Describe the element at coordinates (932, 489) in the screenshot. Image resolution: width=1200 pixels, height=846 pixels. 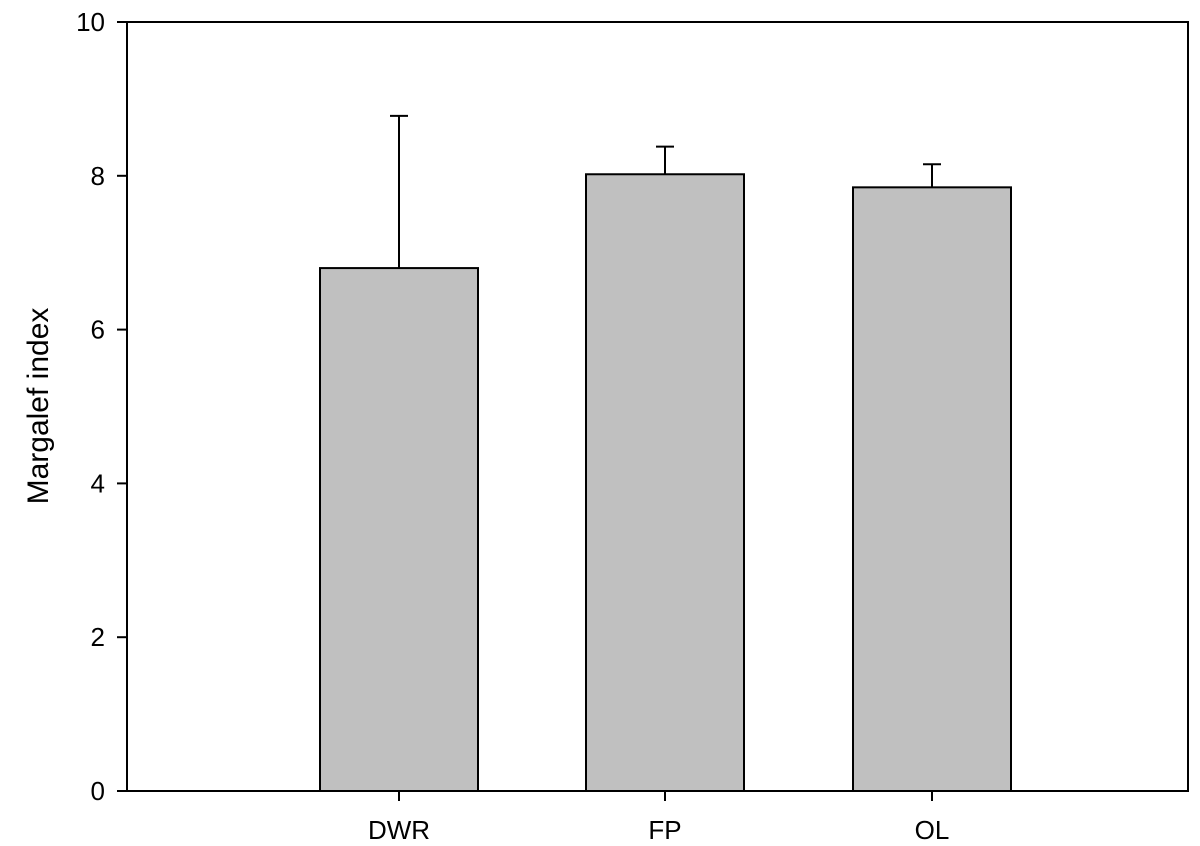
I see `bar-ol` at that location.